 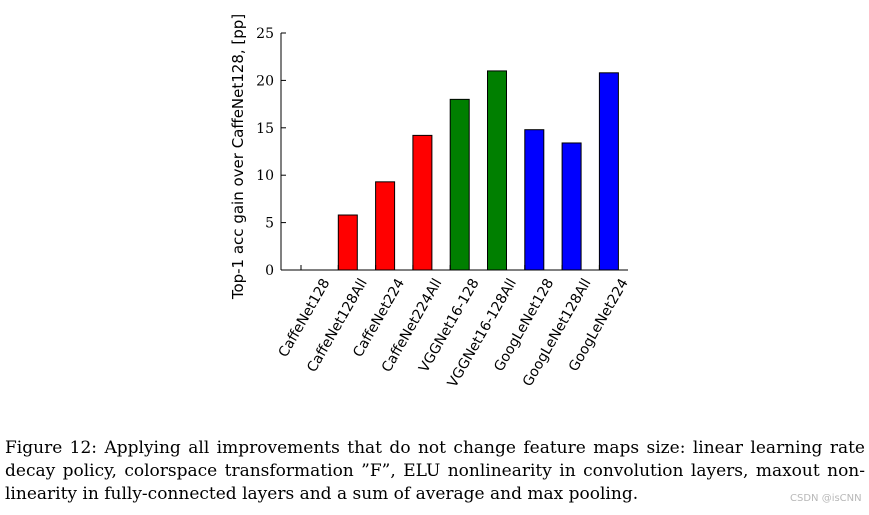 What do you see at coordinates (265, 81) in the screenshot?
I see `y-tick-label: 20` at bounding box center [265, 81].